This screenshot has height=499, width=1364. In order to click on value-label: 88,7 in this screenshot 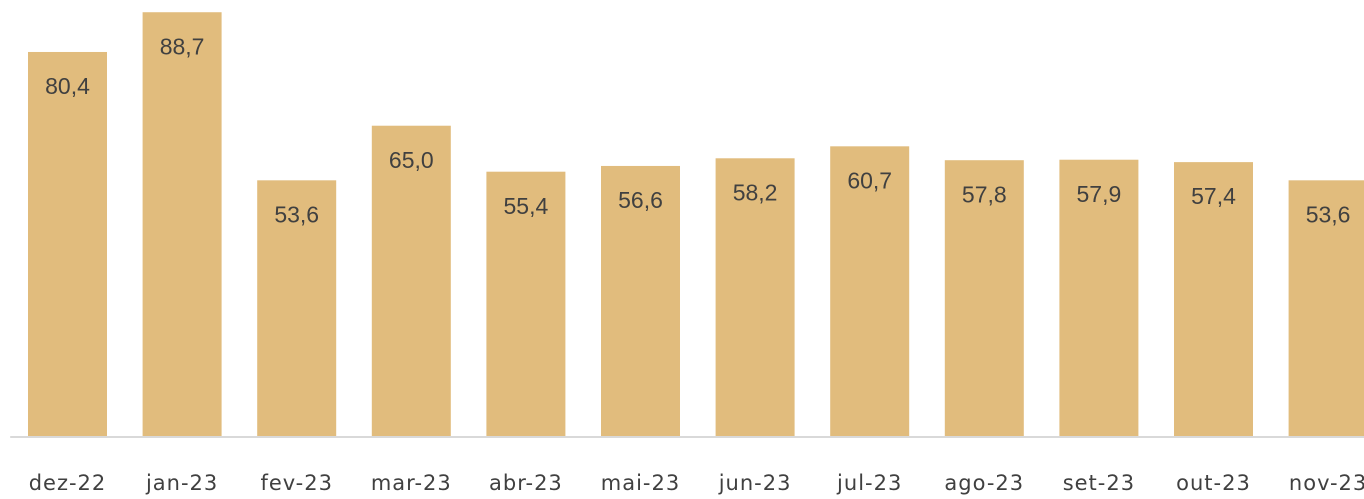, I will do `click(182, 46)`.